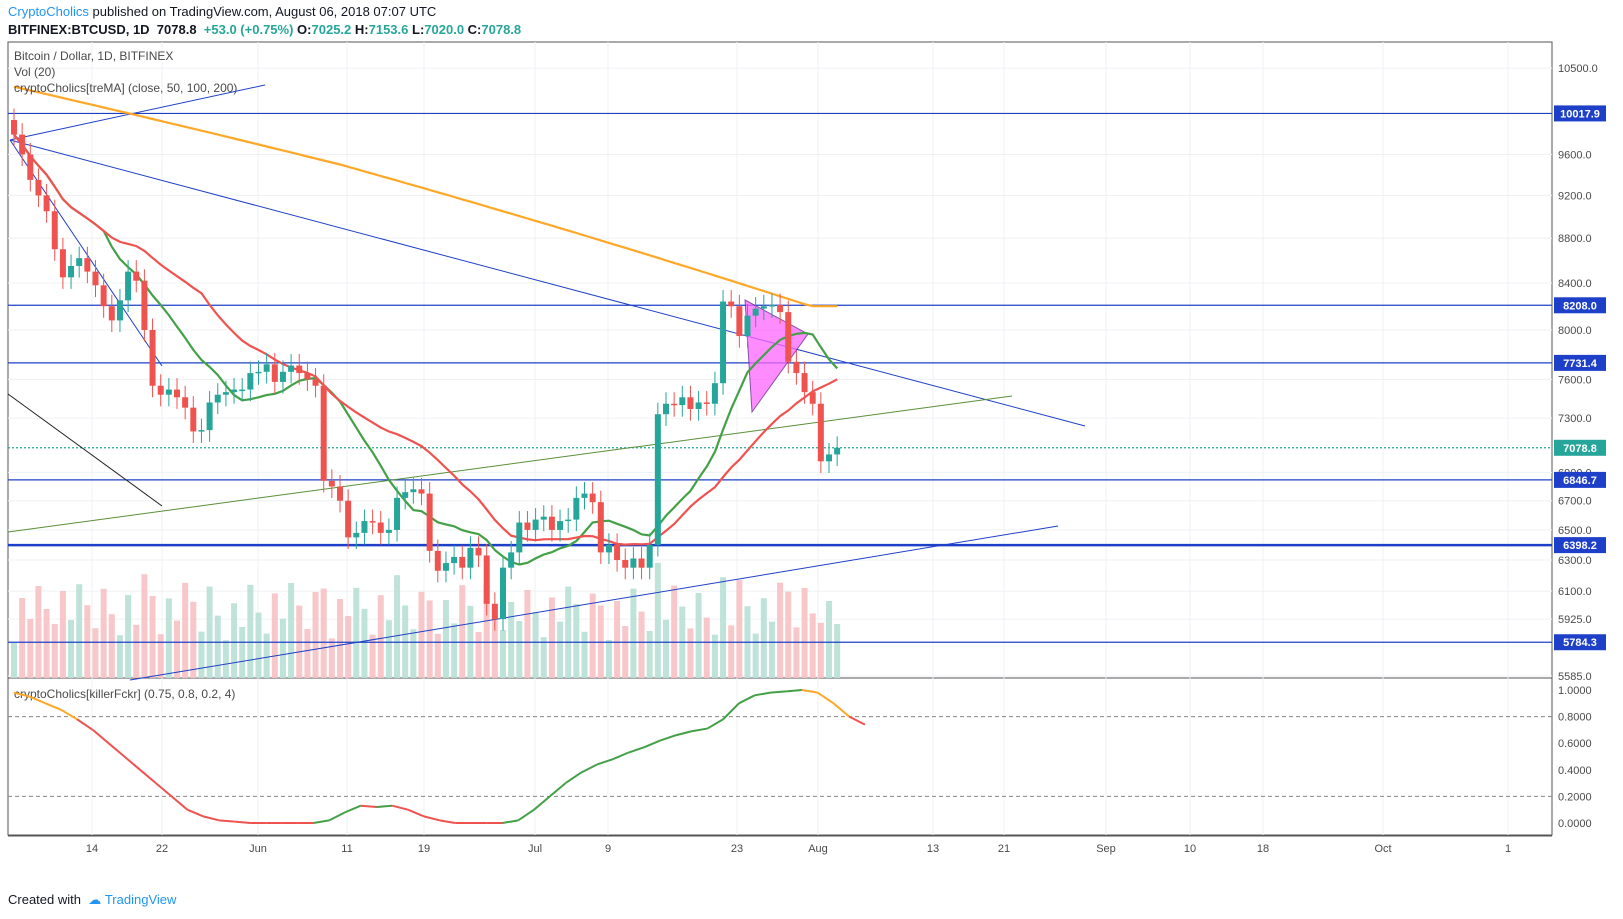 This screenshot has height=919, width=1623. What do you see at coordinates (304, 29) in the screenshot?
I see `open-label: O:` at bounding box center [304, 29].